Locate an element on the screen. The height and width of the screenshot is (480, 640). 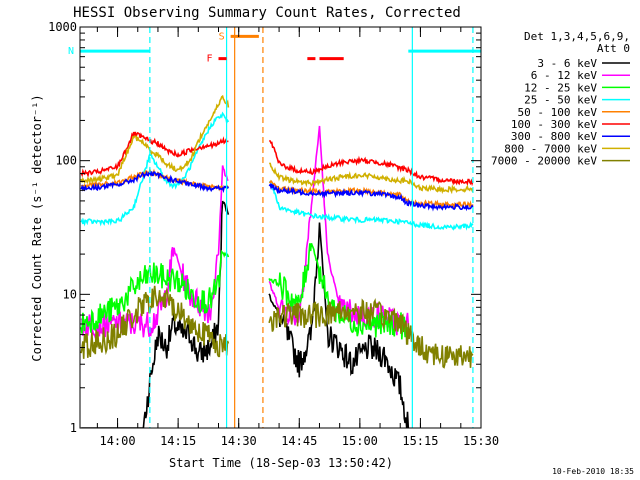
flag-label-f: F is located at coordinates (209, 59).